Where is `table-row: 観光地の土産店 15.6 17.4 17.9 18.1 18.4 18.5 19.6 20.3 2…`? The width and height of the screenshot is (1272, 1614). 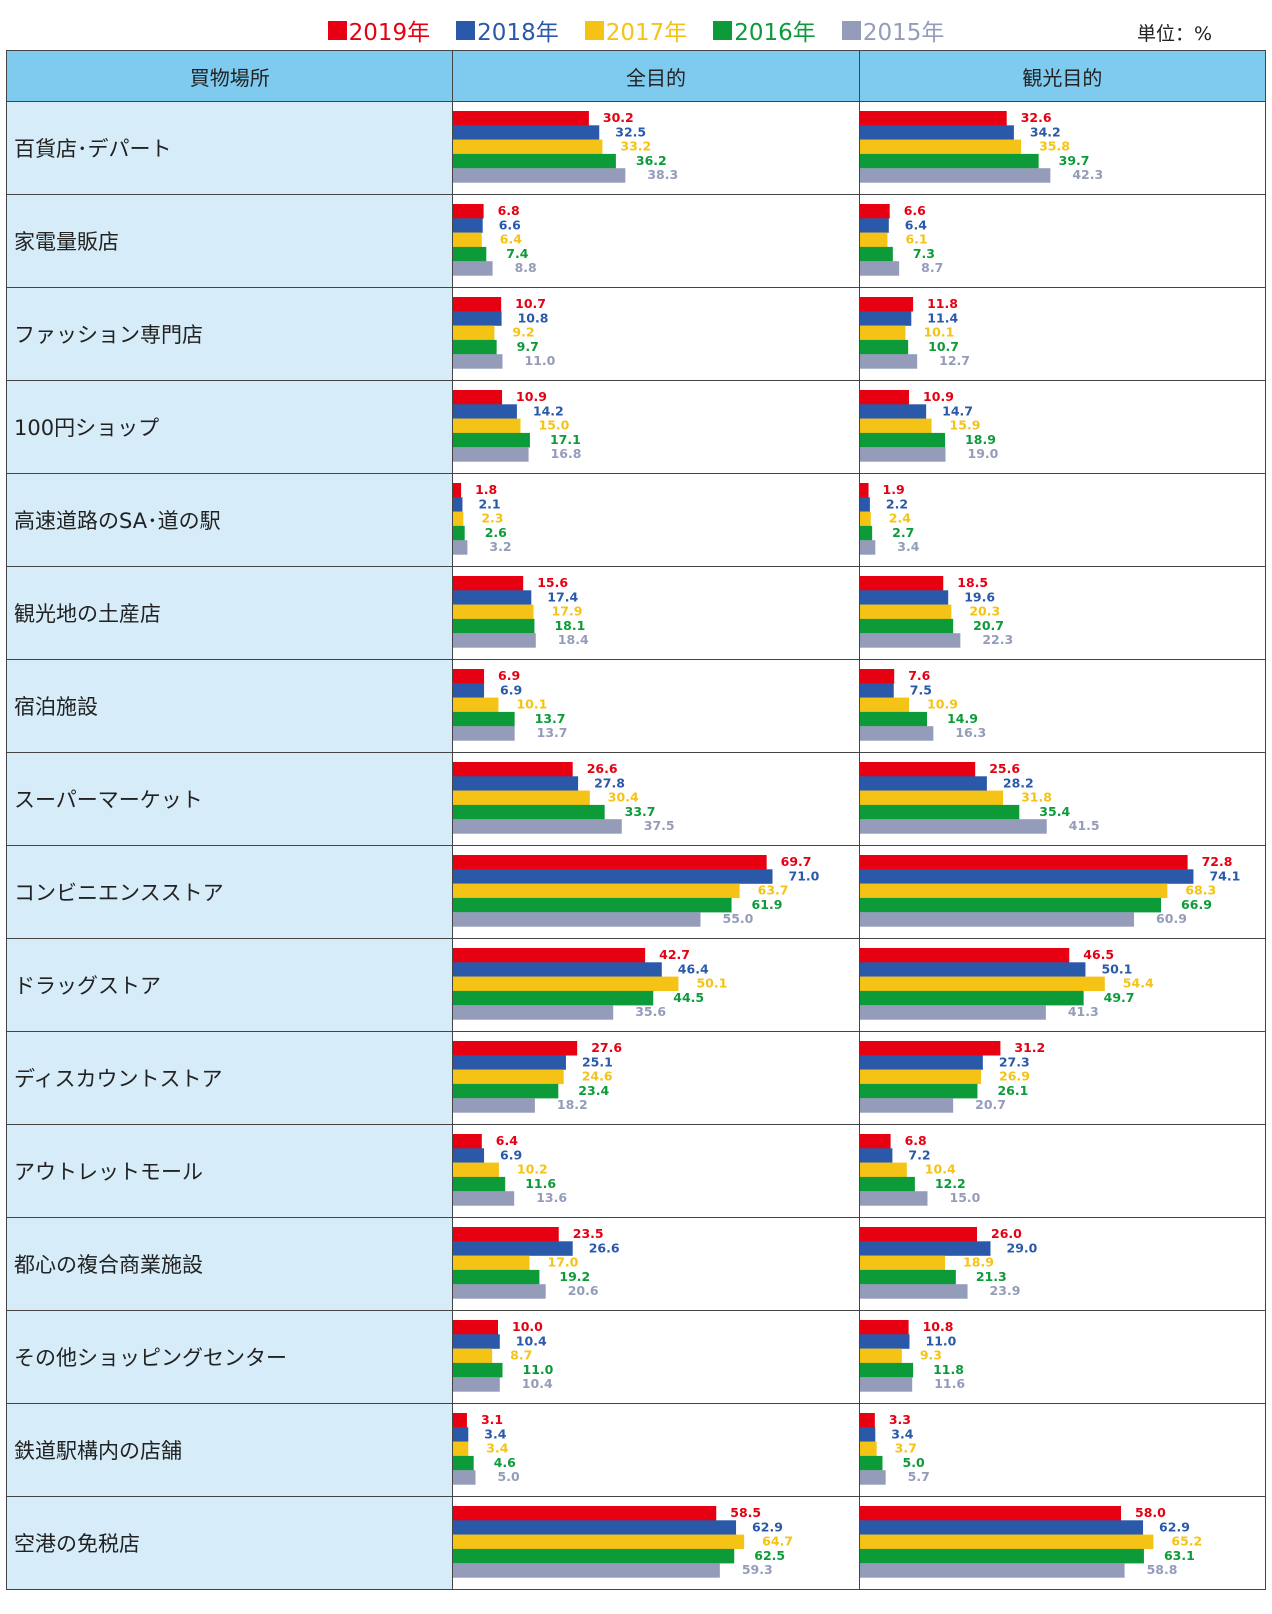 table-row: 観光地の土産店 15.6 17.4 17.9 18.1 18.4 18.5 19.6 20.3 2… is located at coordinates (636, 613).